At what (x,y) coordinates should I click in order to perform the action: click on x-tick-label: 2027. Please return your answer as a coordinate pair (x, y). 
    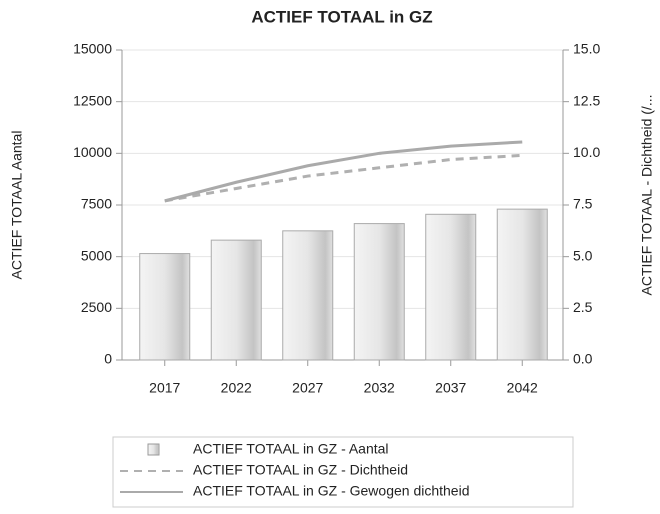
    Looking at the image, I should click on (307, 388).